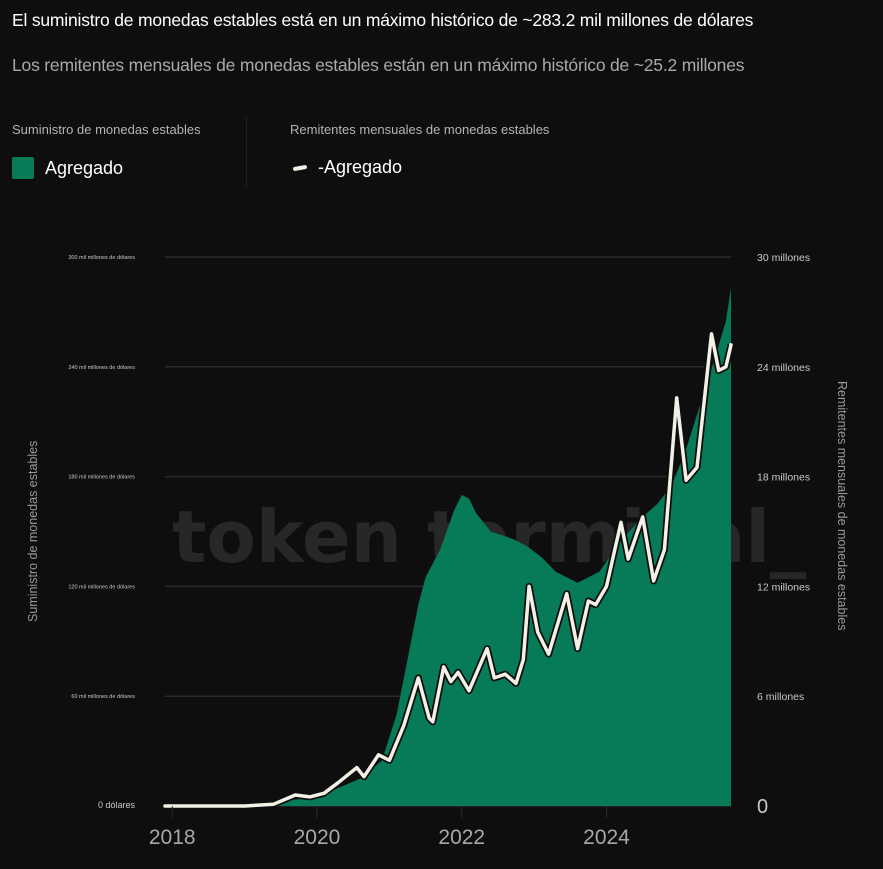 The width and height of the screenshot is (883, 869). Describe the element at coordinates (317, 837) in the screenshot. I see `x-tick-label: 2020` at that location.